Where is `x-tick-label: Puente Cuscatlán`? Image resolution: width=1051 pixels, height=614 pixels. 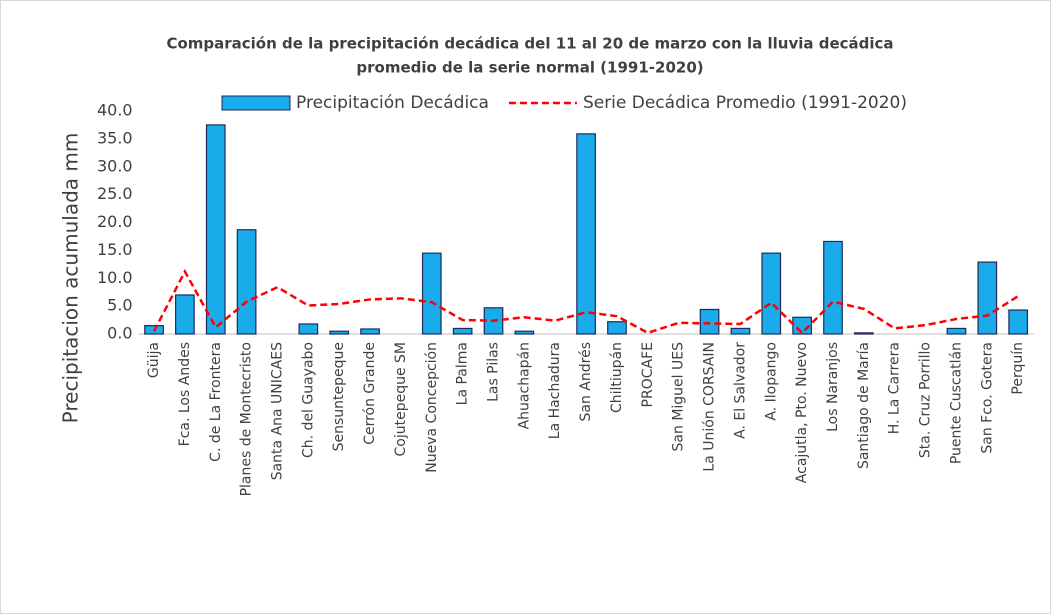
x-tick-label: Puente Cuscatlán is located at coordinates (956, 403).